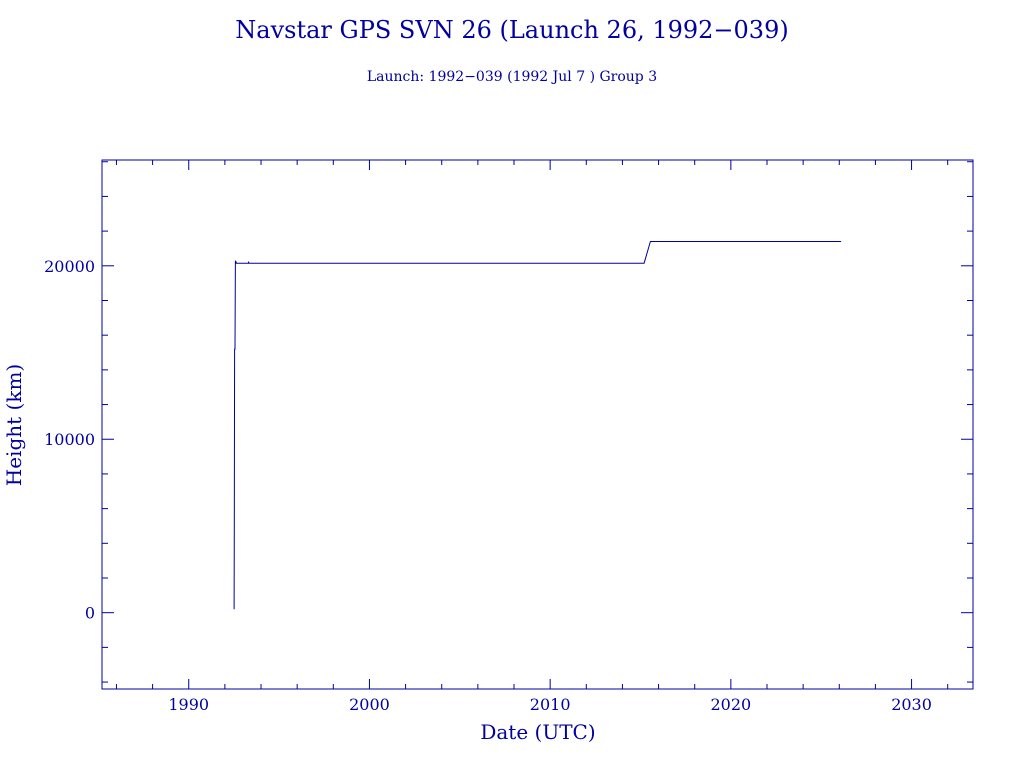 This screenshot has height=768, width=1024. Describe the element at coordinates (69, 439) in the screenshot. I see `y-tick-label: 10000` at that location.